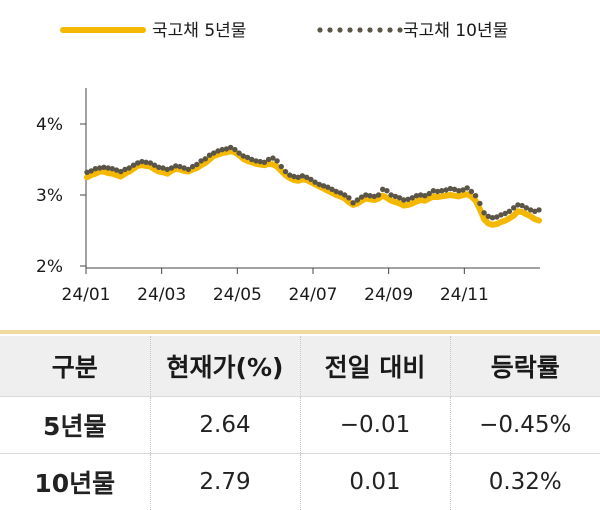 This screenshot has height=510, width=600. Describe the element at coordinates (525, 425) in the screenshot. I see `change-rate-cell: −0.45%` at that location.